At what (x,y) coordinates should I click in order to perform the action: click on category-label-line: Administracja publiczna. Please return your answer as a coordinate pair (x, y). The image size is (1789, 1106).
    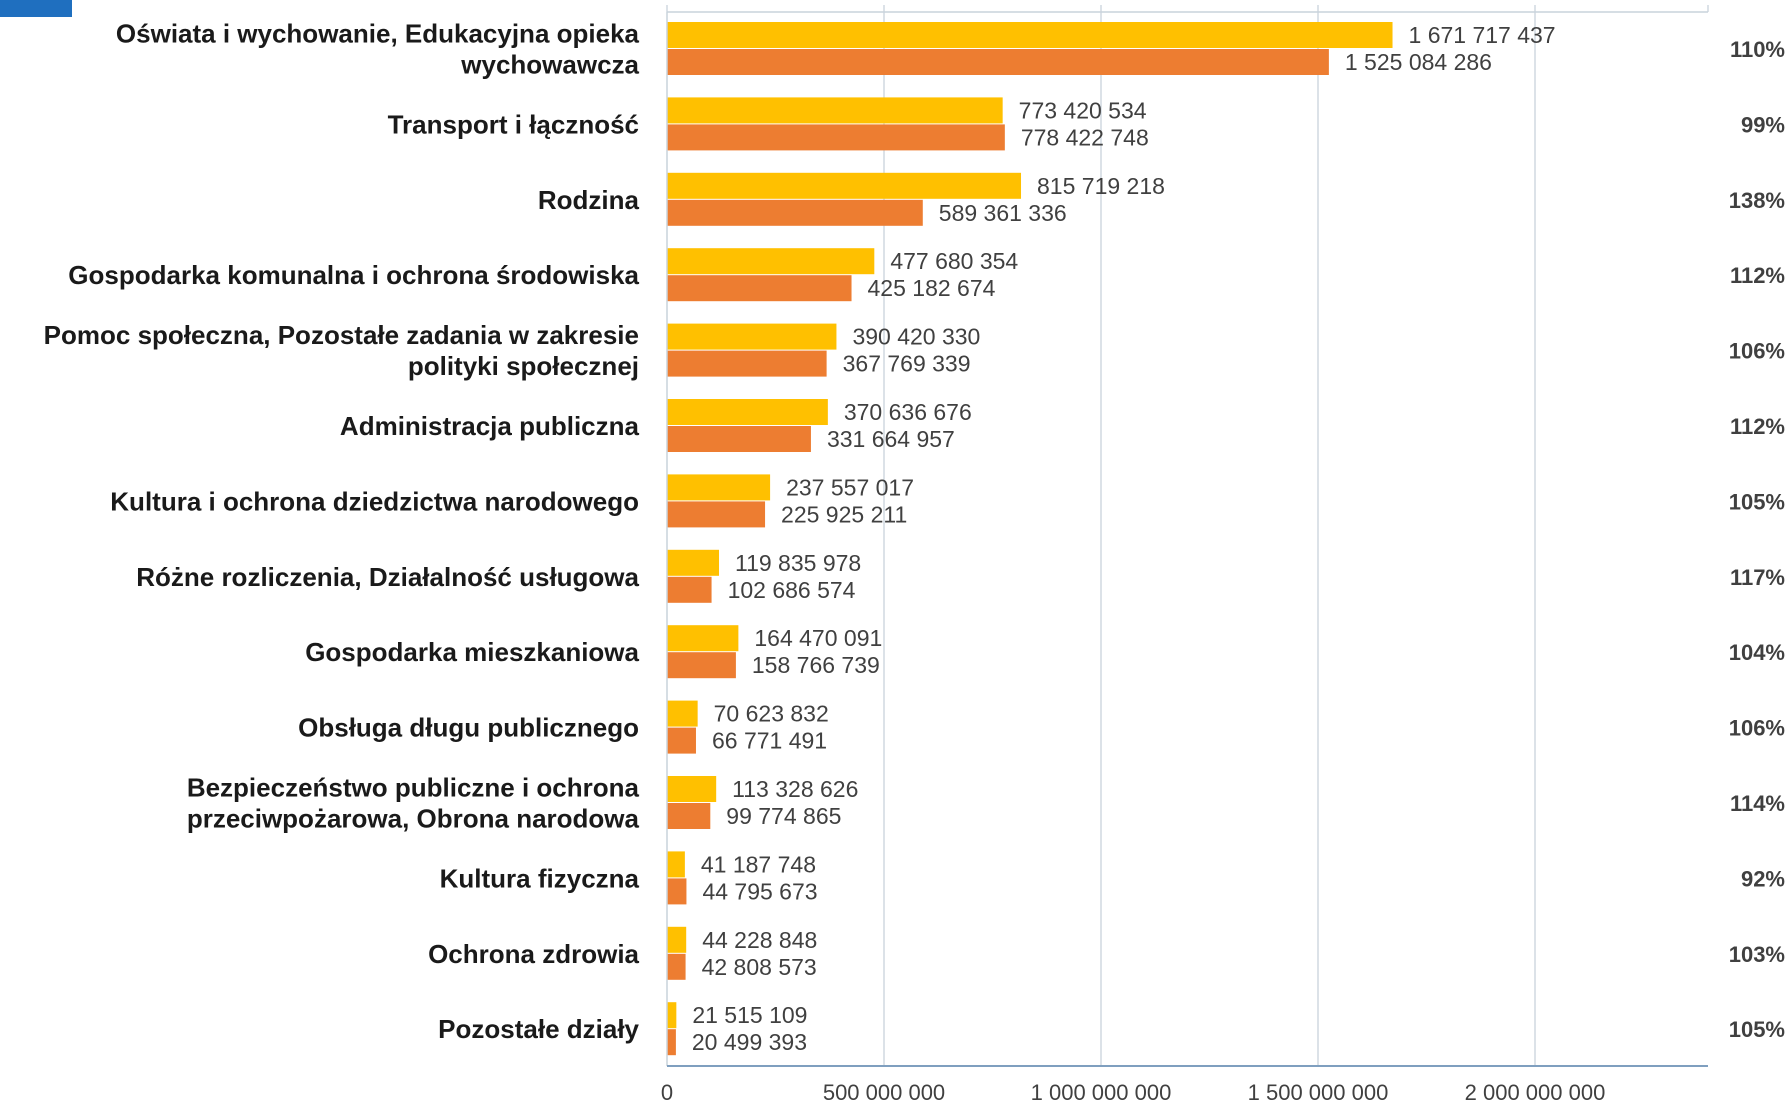
    Looking at the image, I should click on (490, 426).